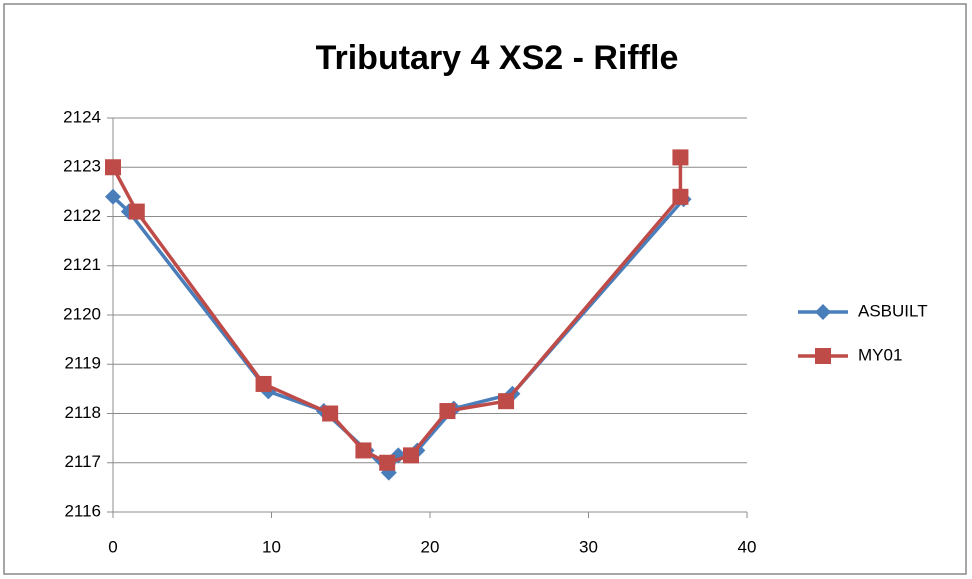 The height and width of the screenshot is (579, 972). What do you see at coordinates (82, 461) in the screenshot?
I see `y-tick-label: 2117` at bounding box center [82, 461].